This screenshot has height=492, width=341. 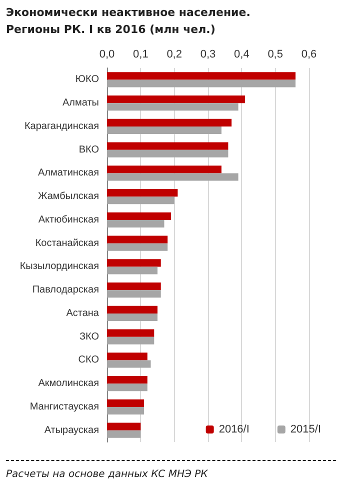 What do you see at coordinates (64, 406) in the screenshot?
I see `y-tick-label: Мангистауская` at bounding box center [64, 406].